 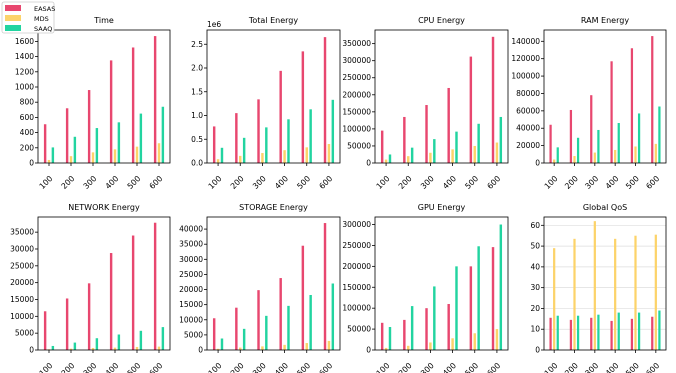 What do you see at coordinates (68, 182) in the screenshot?
I see `xtick-label-time-200: 200` at bounding box center [68, 182].